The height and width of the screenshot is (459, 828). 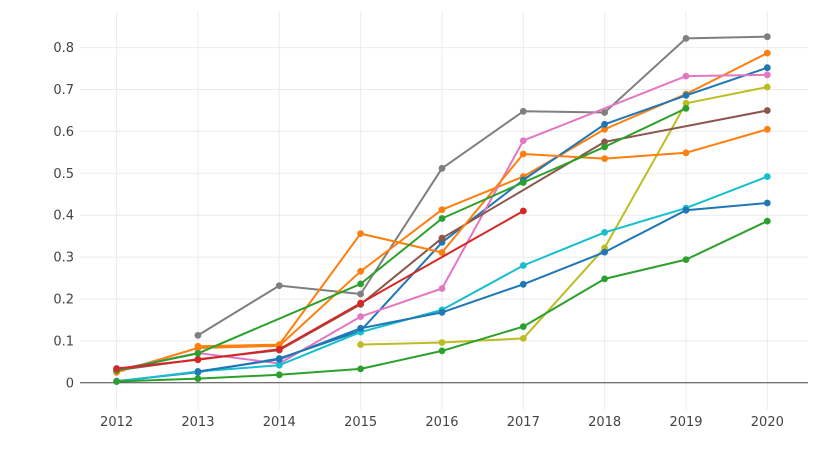 I want to click on y-tick-label: 0.7, so click(x=63, y=90).